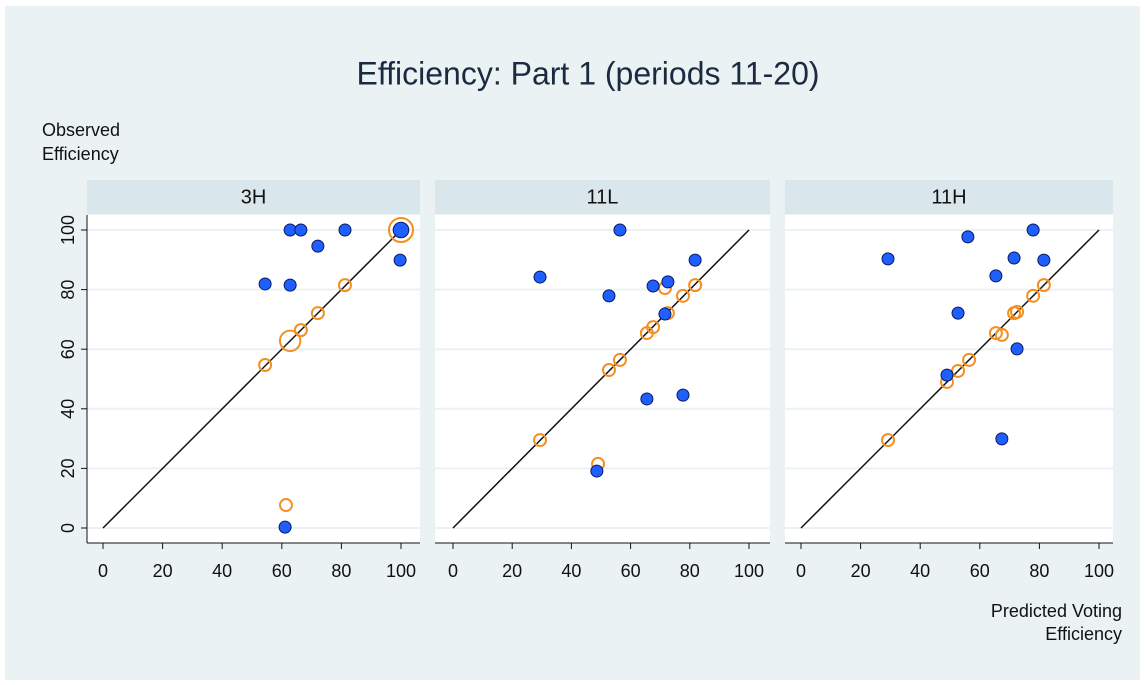 The width and height of the screenshot is (1145, 685). I want to click on panel-title: 11L, so click(603, 197).